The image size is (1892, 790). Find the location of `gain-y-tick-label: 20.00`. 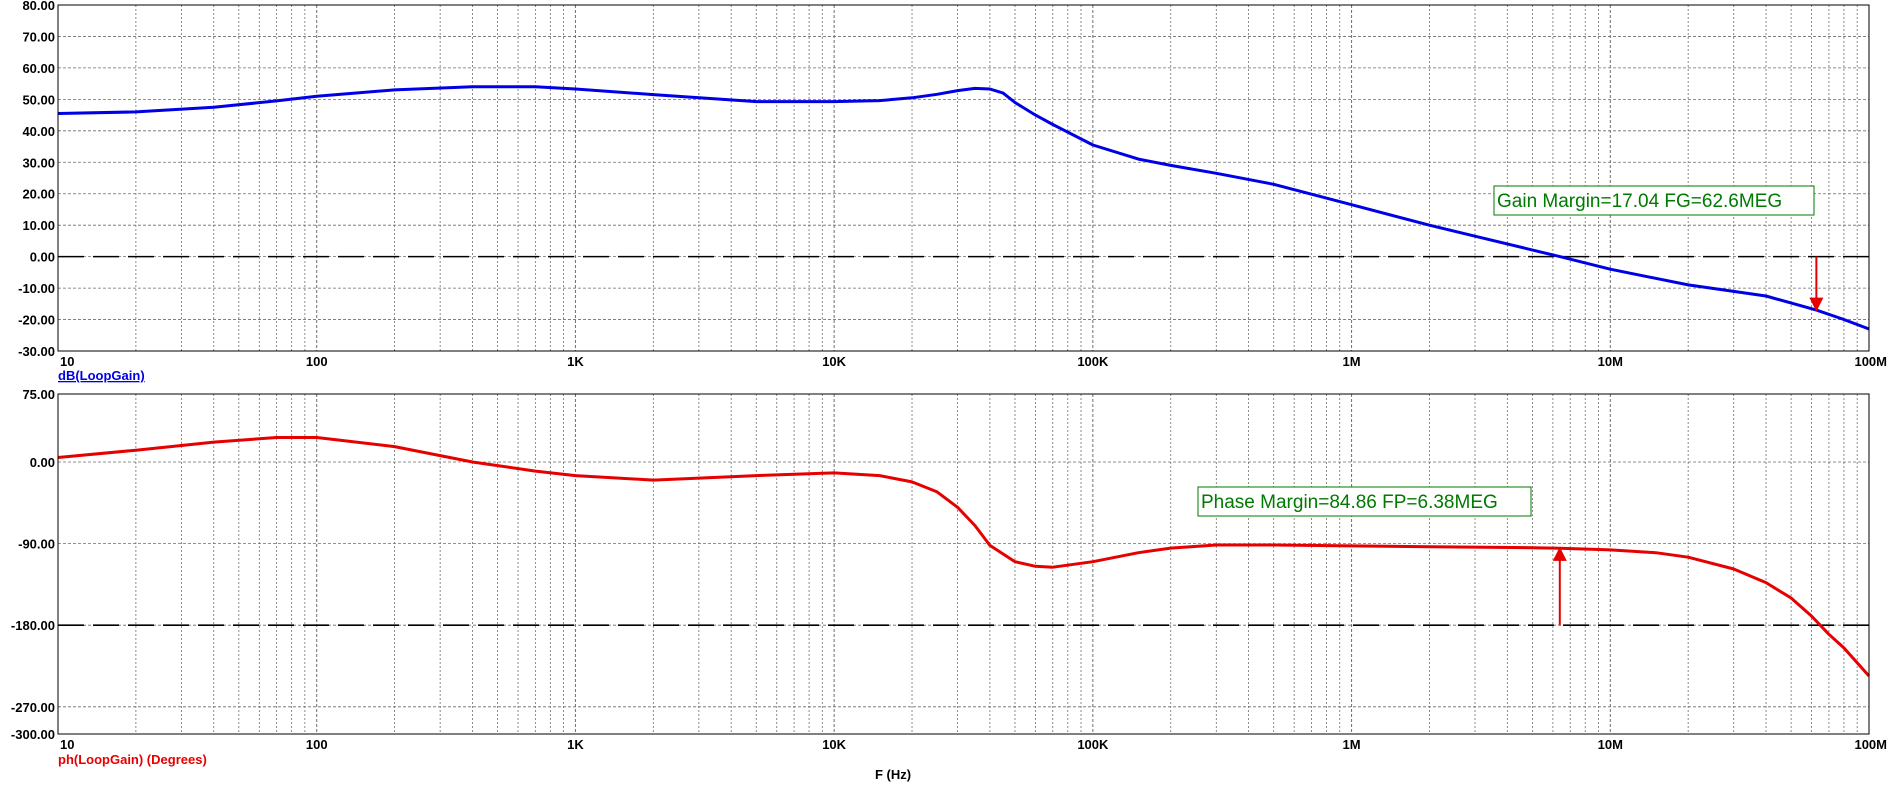

gain-y-tick-label: 20.00 is located at coordinates (38, 194).